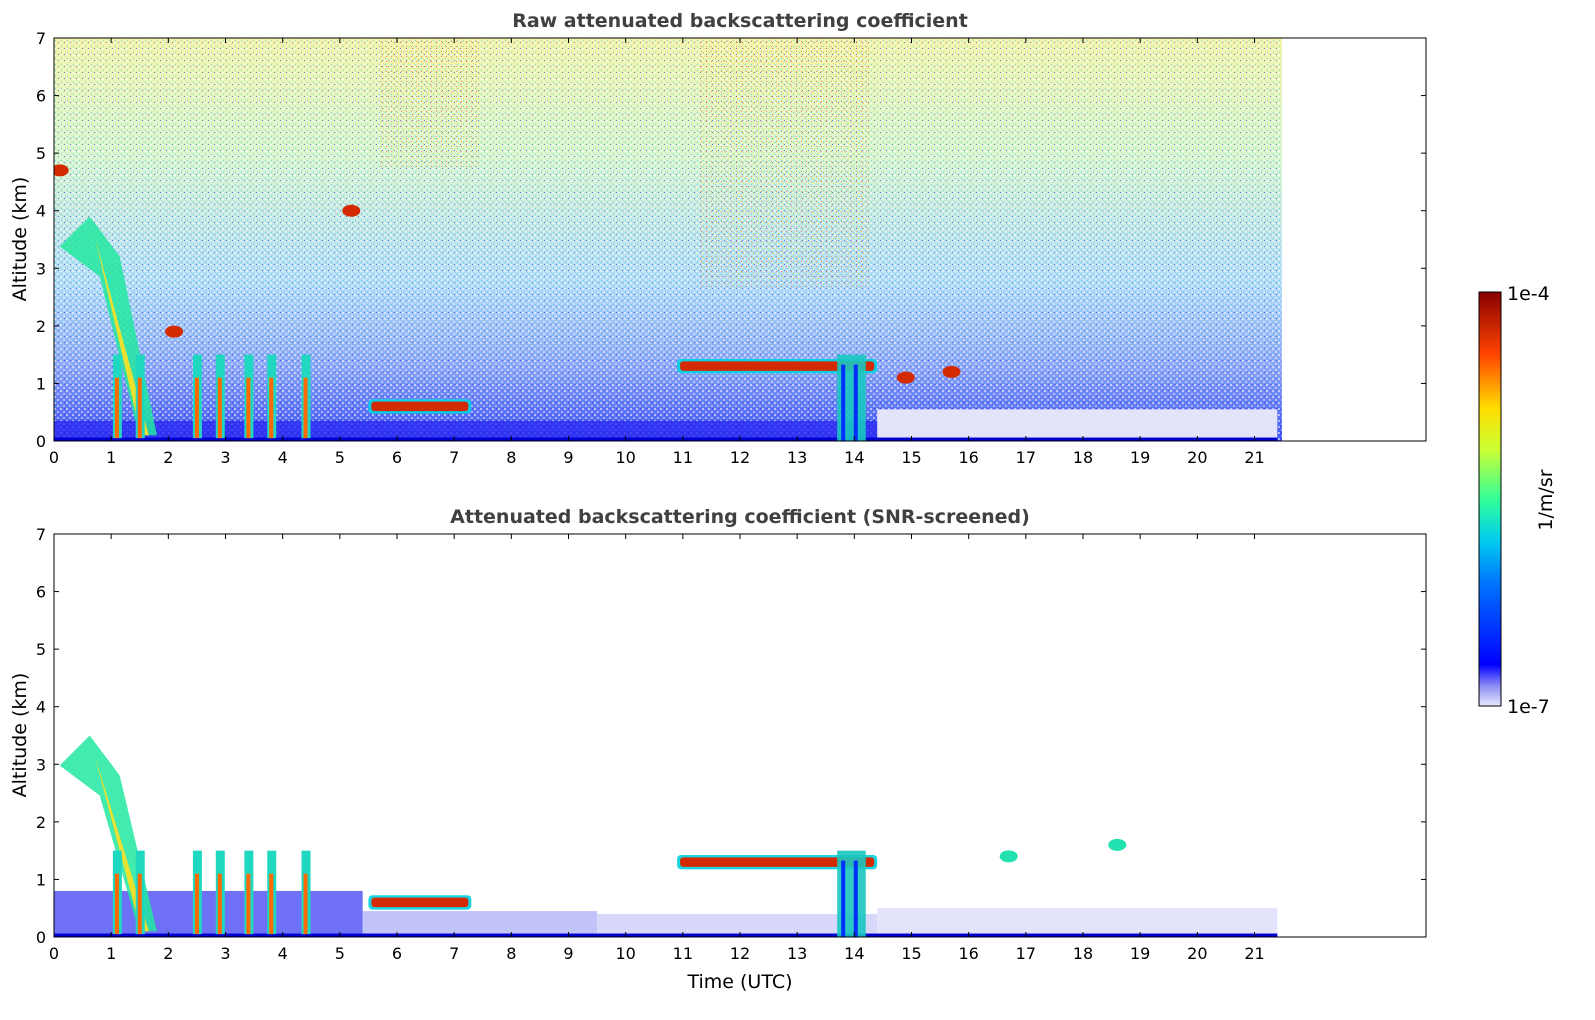 The width and height of the screenshot is (1595, 1020). What do you see at coordinates (1490, 499) in the screenshot?
I see `colorbar-gradient` at bounding box center [1490, 499].